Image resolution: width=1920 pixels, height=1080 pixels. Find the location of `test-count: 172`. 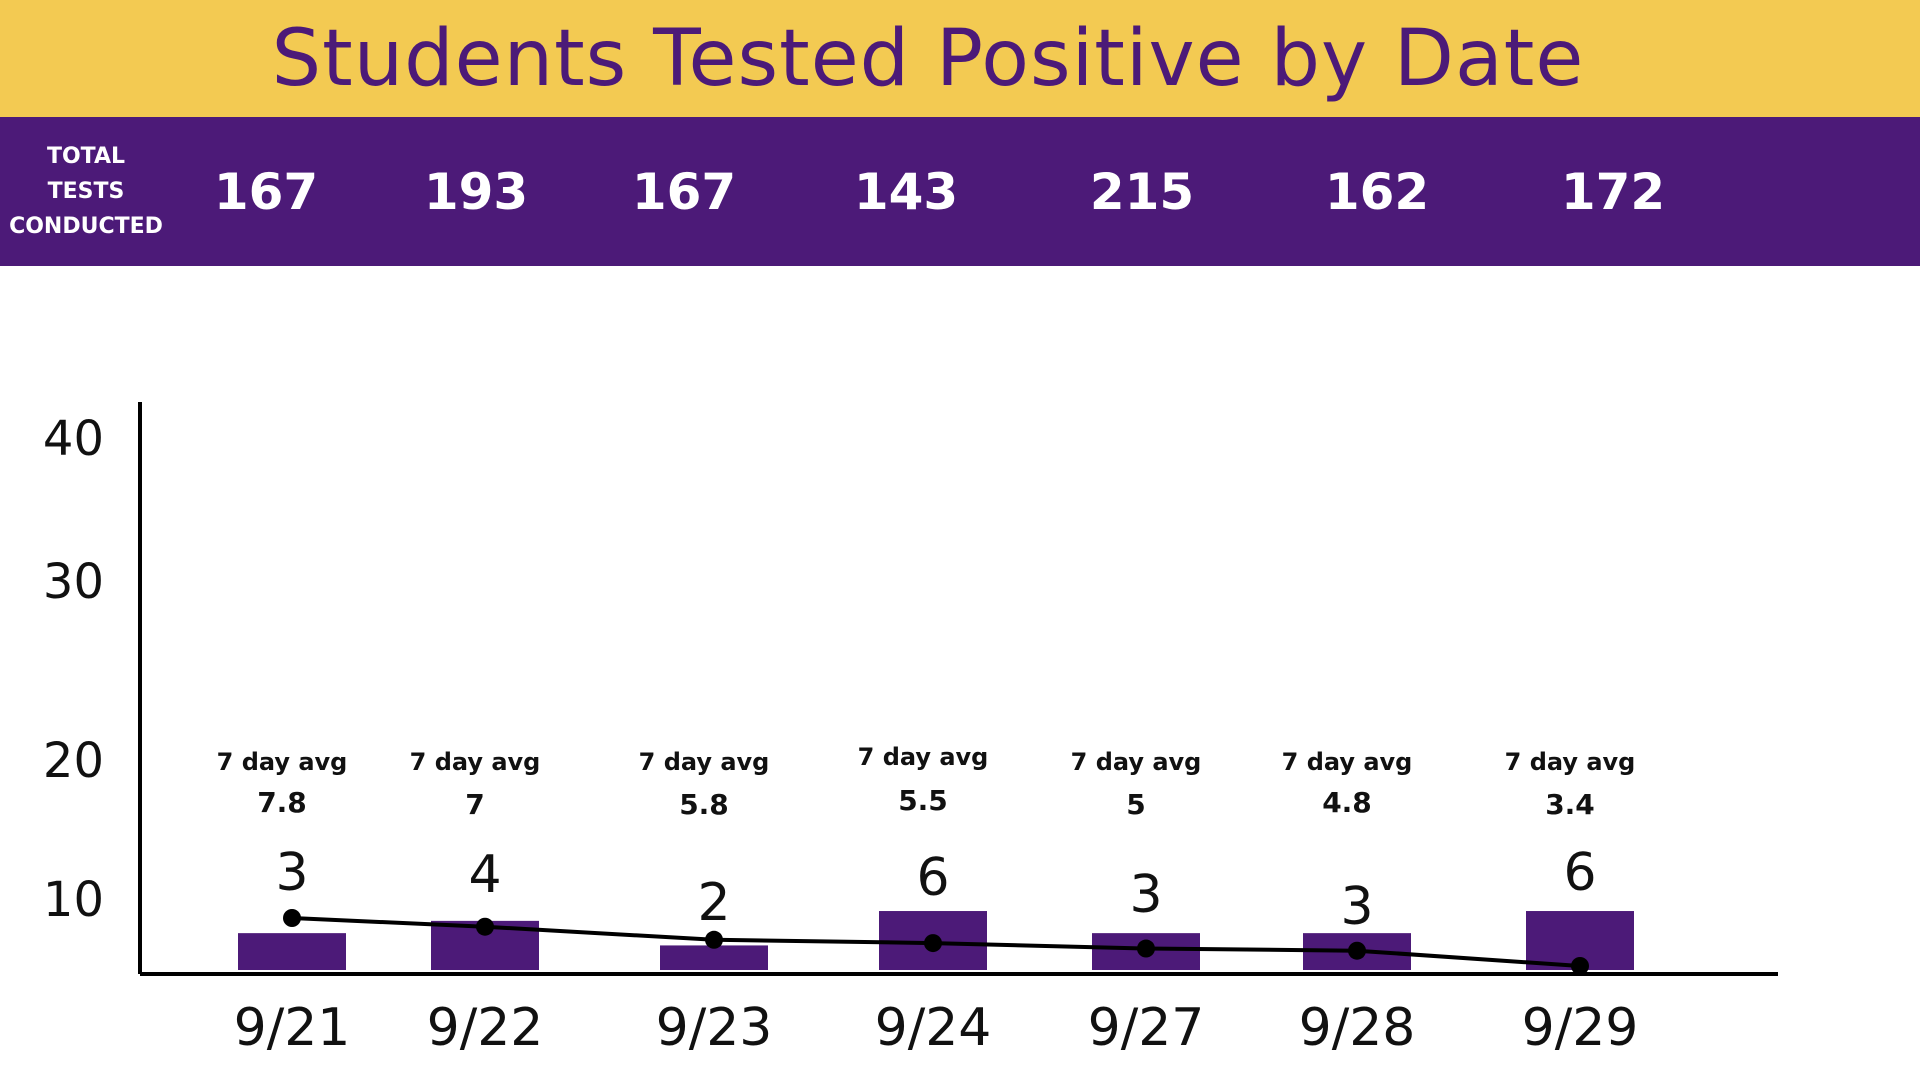

test-count: 172 is located at coordinates (1613, 192).